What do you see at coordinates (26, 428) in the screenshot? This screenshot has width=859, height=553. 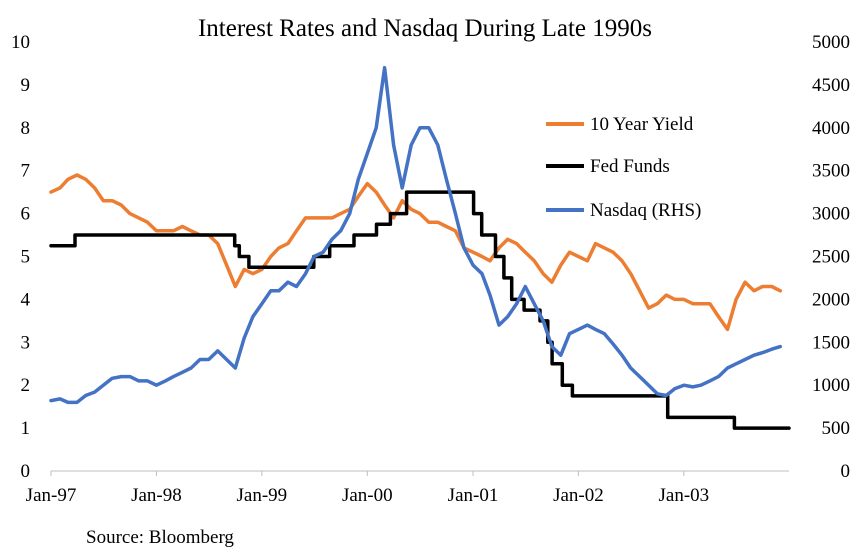 I see `left-tick-label: 1` at bounding box center [26, 428].